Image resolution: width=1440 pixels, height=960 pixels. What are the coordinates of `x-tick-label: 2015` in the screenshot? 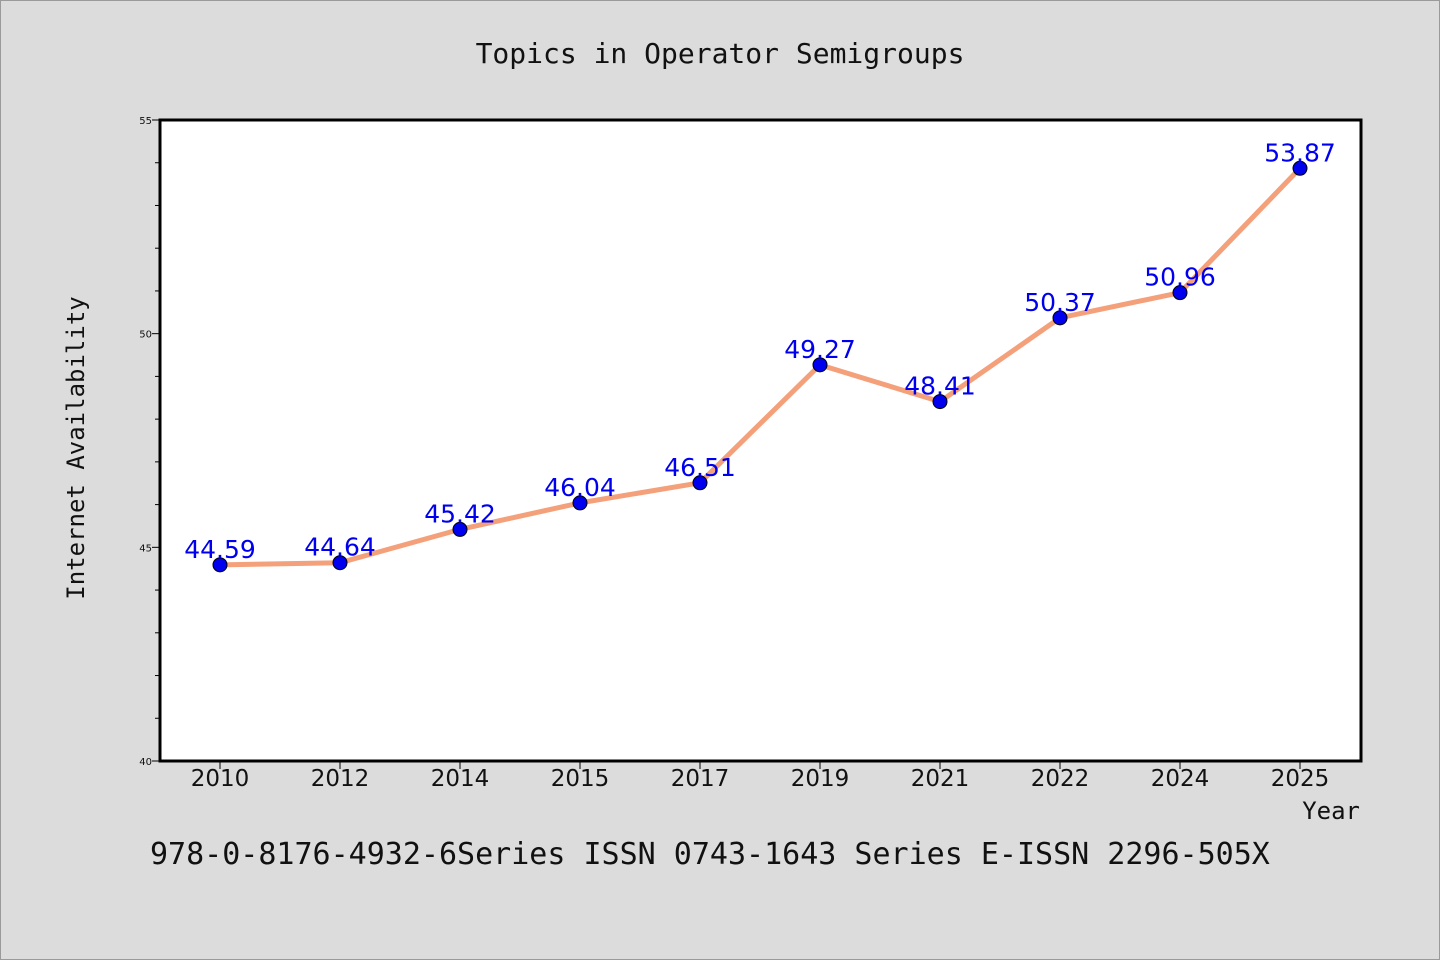 It's located at (580, 779).